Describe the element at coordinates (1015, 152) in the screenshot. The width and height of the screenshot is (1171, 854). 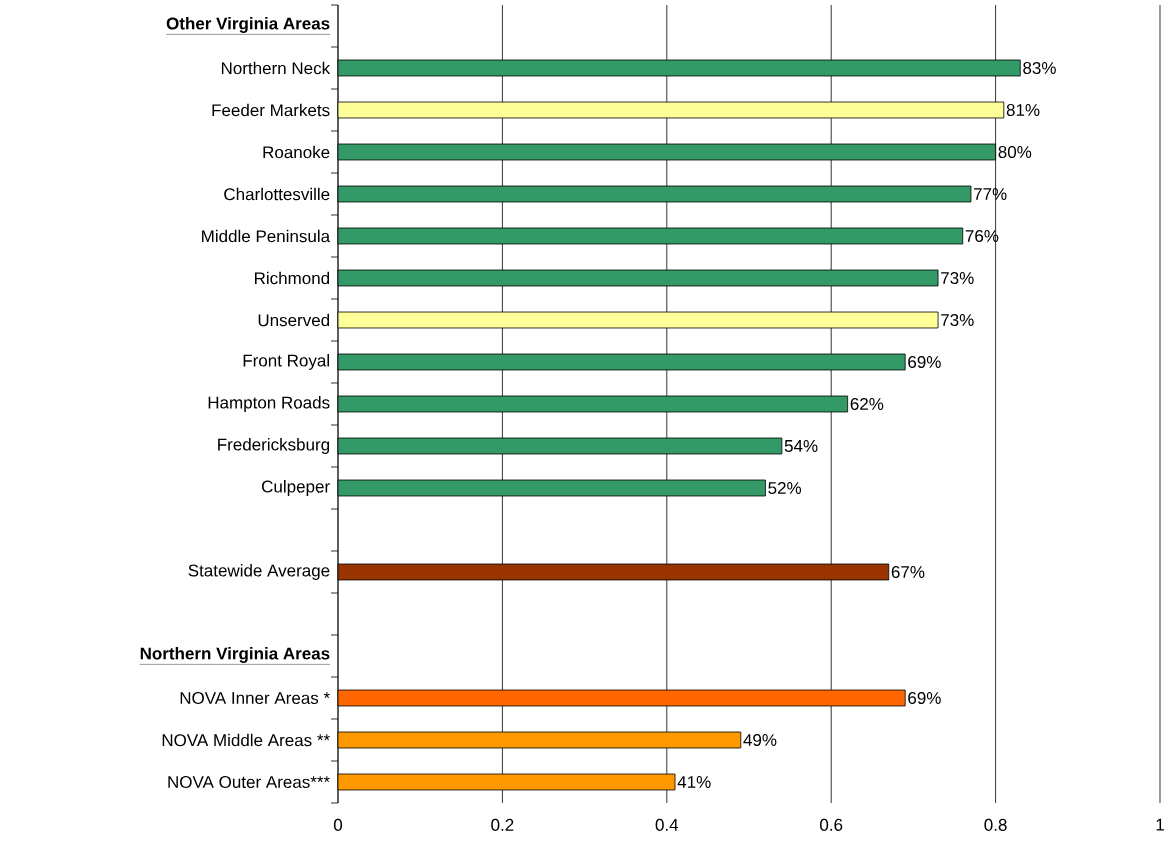
I see `data-label: 80%` at that location.